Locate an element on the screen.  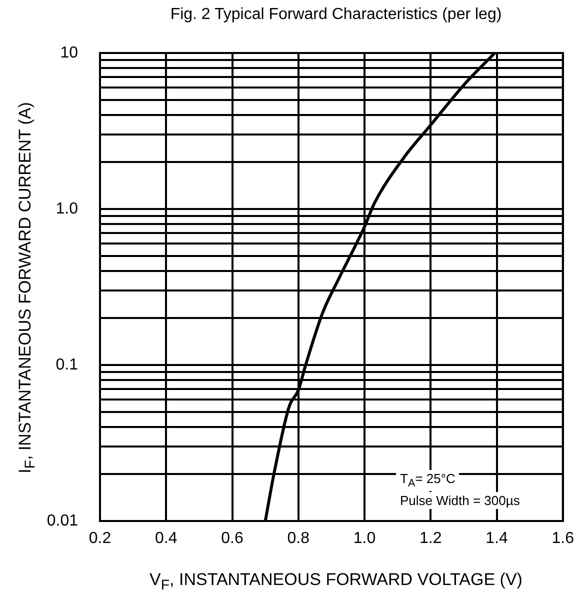
x-tick-label: 0.2 is located at coordinates (100, 539).